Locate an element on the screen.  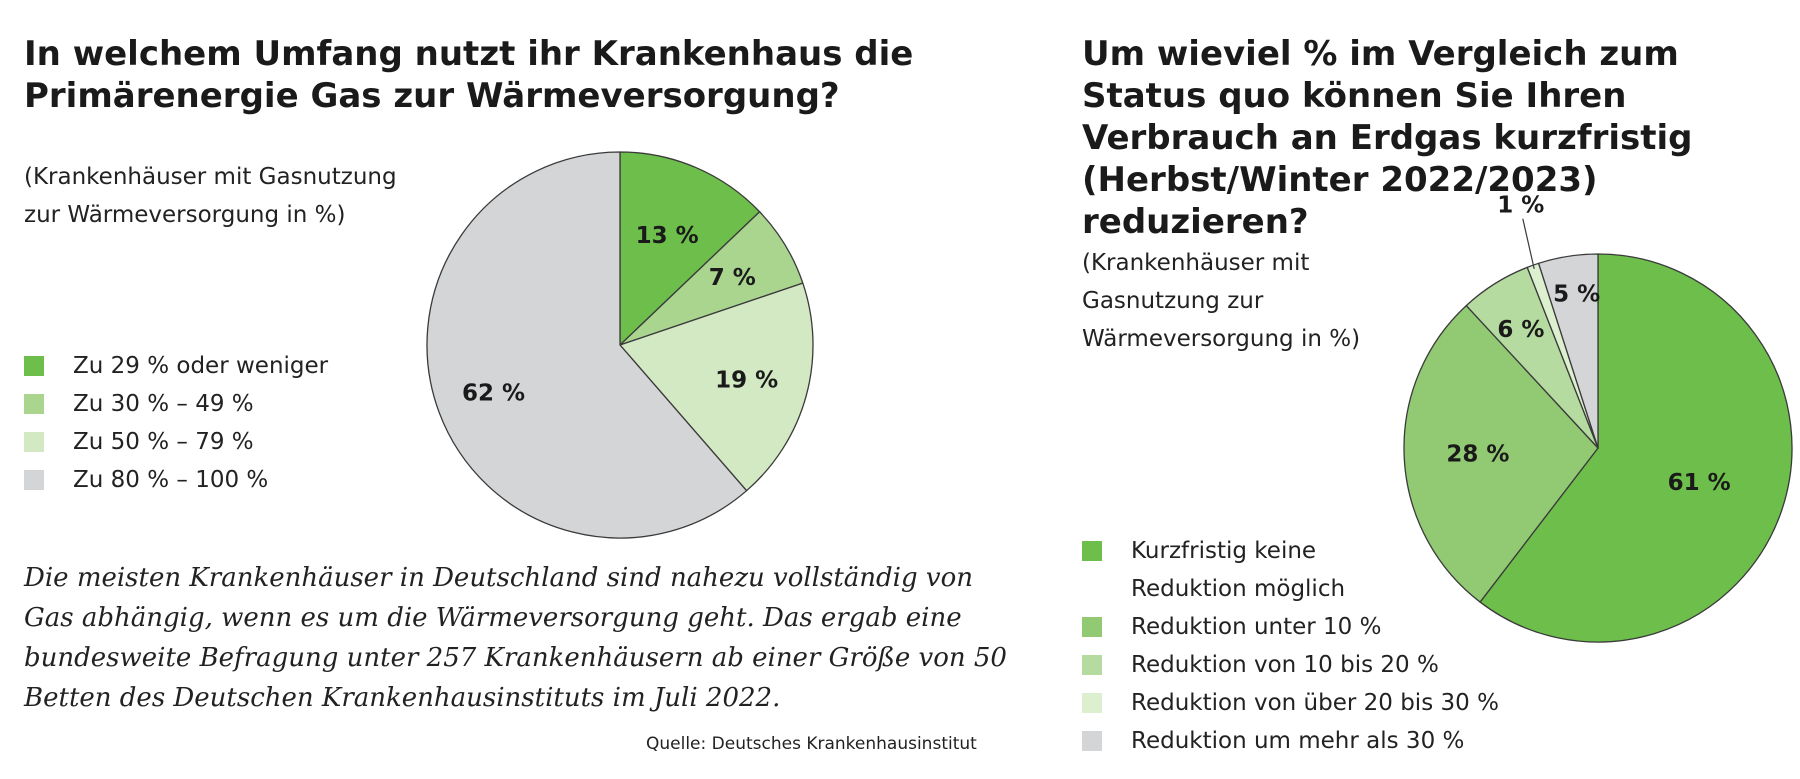
legend-label: Reduktion von über 20 bis 30 % is located at coordinates (1315, 703).